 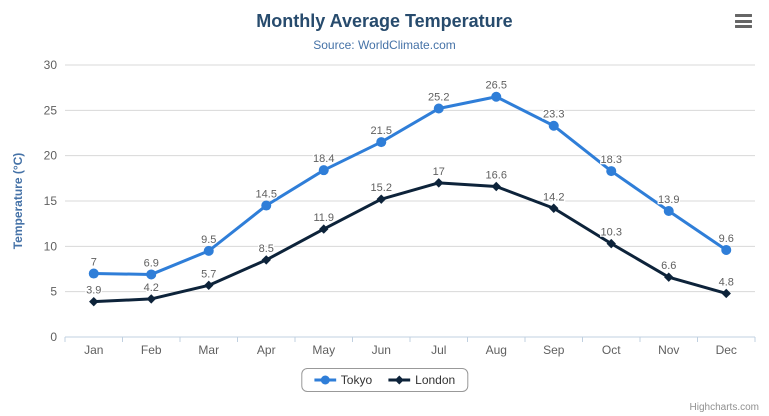 What do you see at coordinates (435, 380) in the screenshot?
I see `legend-label-london: London` at bounding box center [435, 380].